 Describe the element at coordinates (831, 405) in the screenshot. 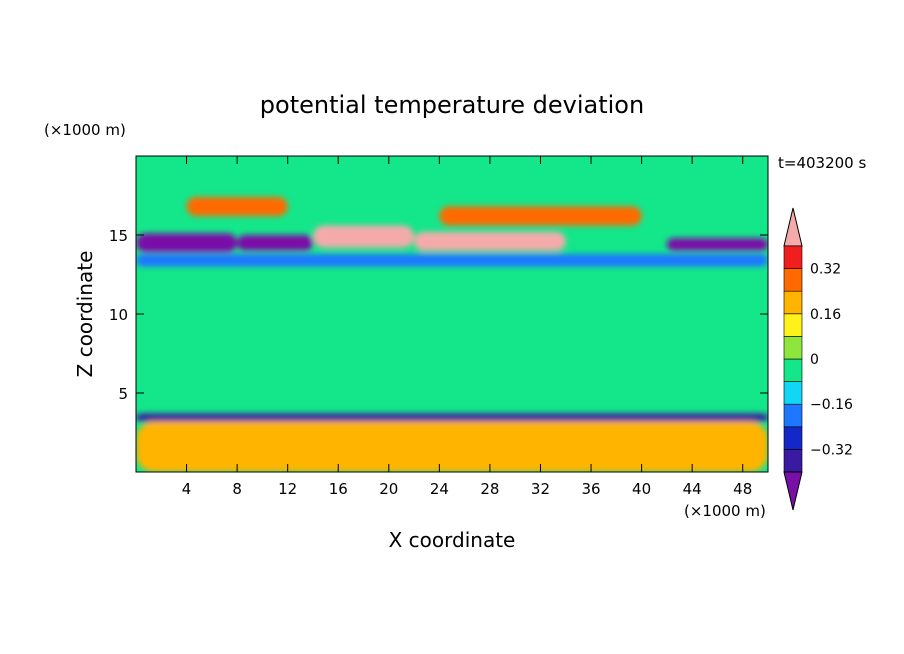

I see `colorbar-tick-label: −0.16` at that location.